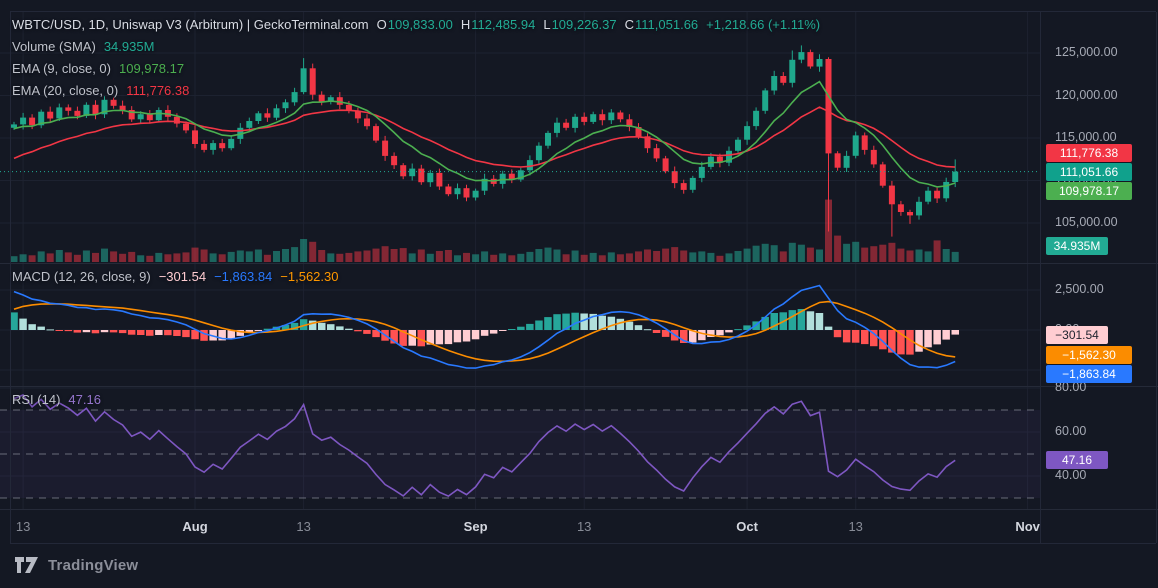  I want to click on tradingview-logo-icon, so click(26, 565).